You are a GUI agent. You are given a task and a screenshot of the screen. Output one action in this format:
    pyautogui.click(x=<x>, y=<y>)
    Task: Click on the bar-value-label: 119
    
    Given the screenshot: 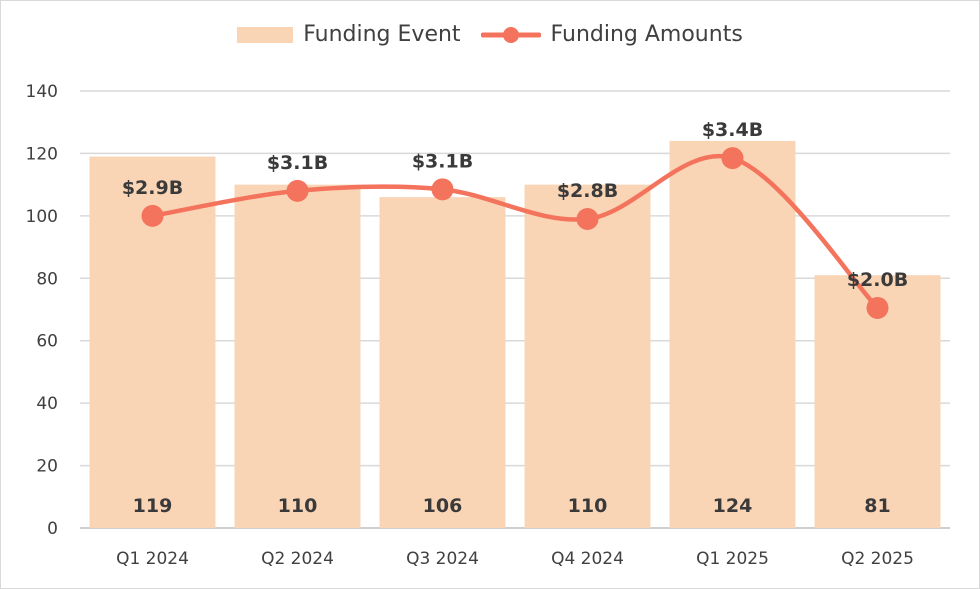 What is the action you would take?
    pyautogui.click(x=153, y=506)
    